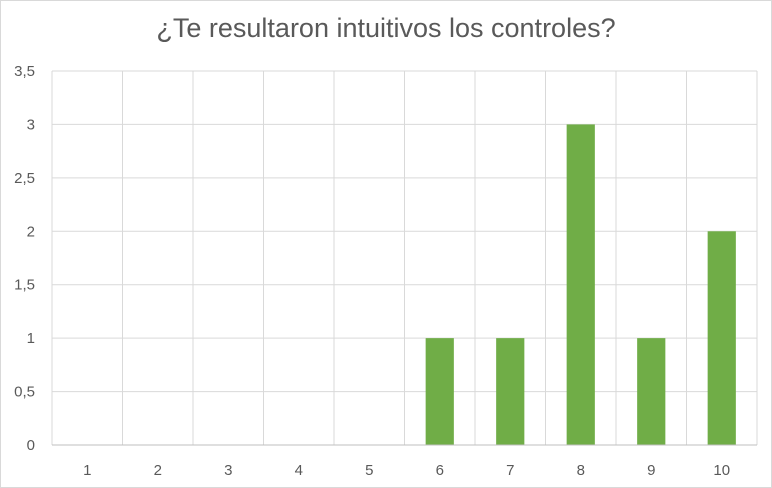 The height and width of the screenshot is (488, 772). What do you see at coordinates (24, 285) in the screenshot?
I see `y-tick-label: 1,5` at bounding box center [24, 285].